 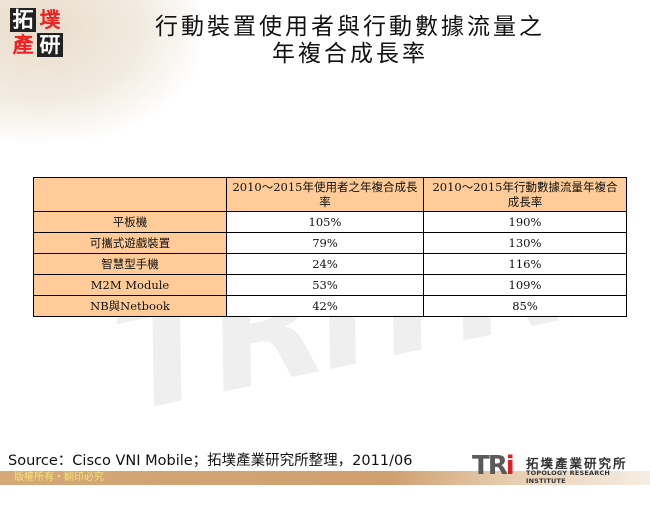 I want to click on logo-char: 墣, so click(x=50, y=20).